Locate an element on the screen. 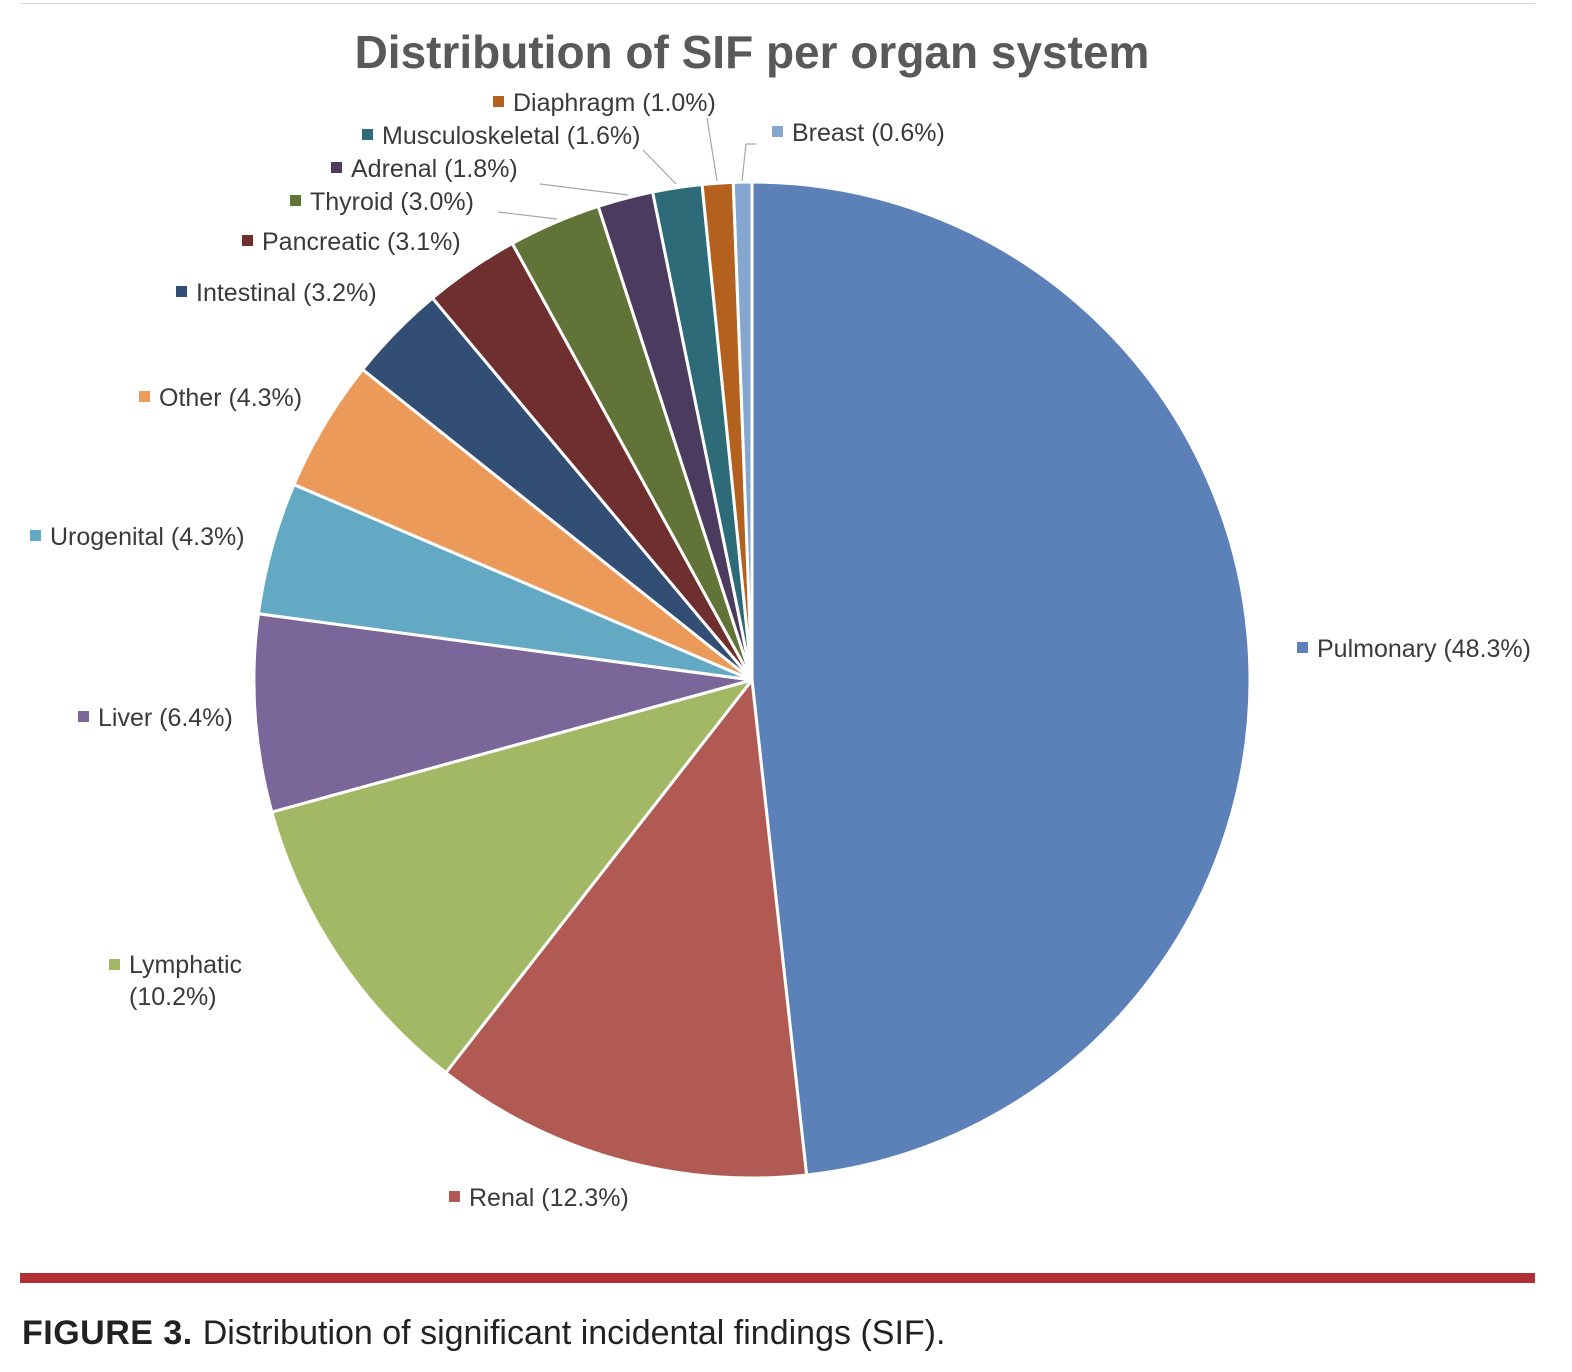 Image resolution: width=1572 pixels, height=1372 pixels. pie-slice-lymphatic is located at coordinates (512, 876).